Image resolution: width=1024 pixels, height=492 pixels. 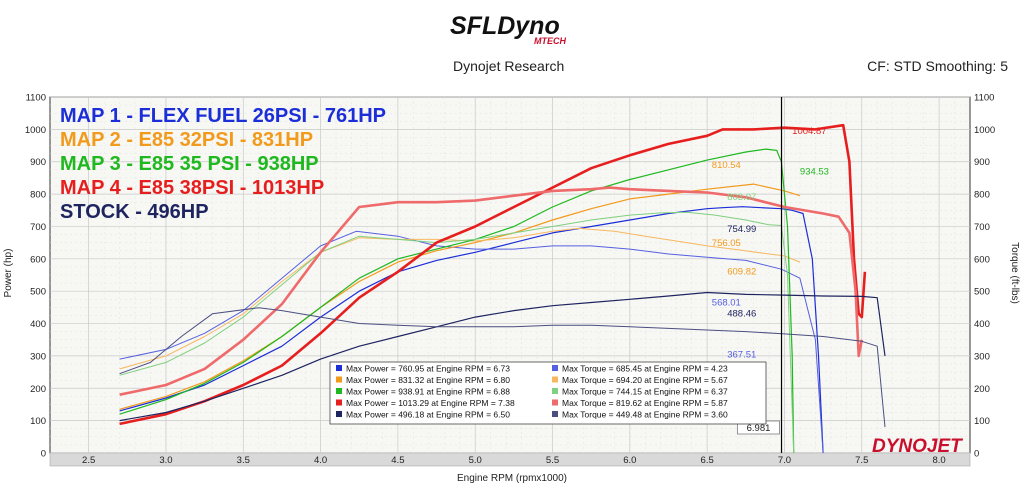 What do you see at coordinates (976, 454) in the screenshot?
I see `y-tick-label-right: 0` at bounding box center [976, 454].